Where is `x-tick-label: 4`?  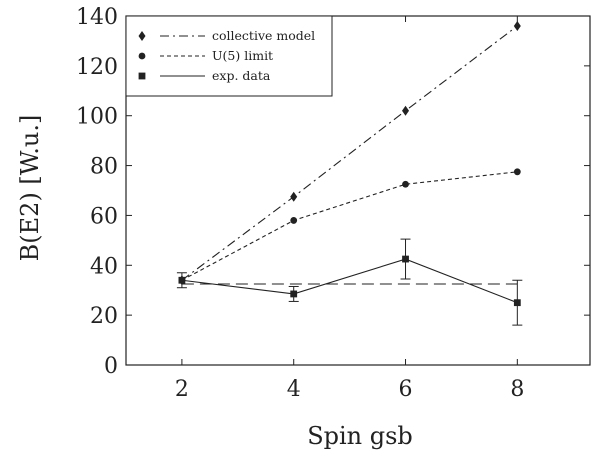
x-tick-label: 4 is located at coordinates (294, 389).